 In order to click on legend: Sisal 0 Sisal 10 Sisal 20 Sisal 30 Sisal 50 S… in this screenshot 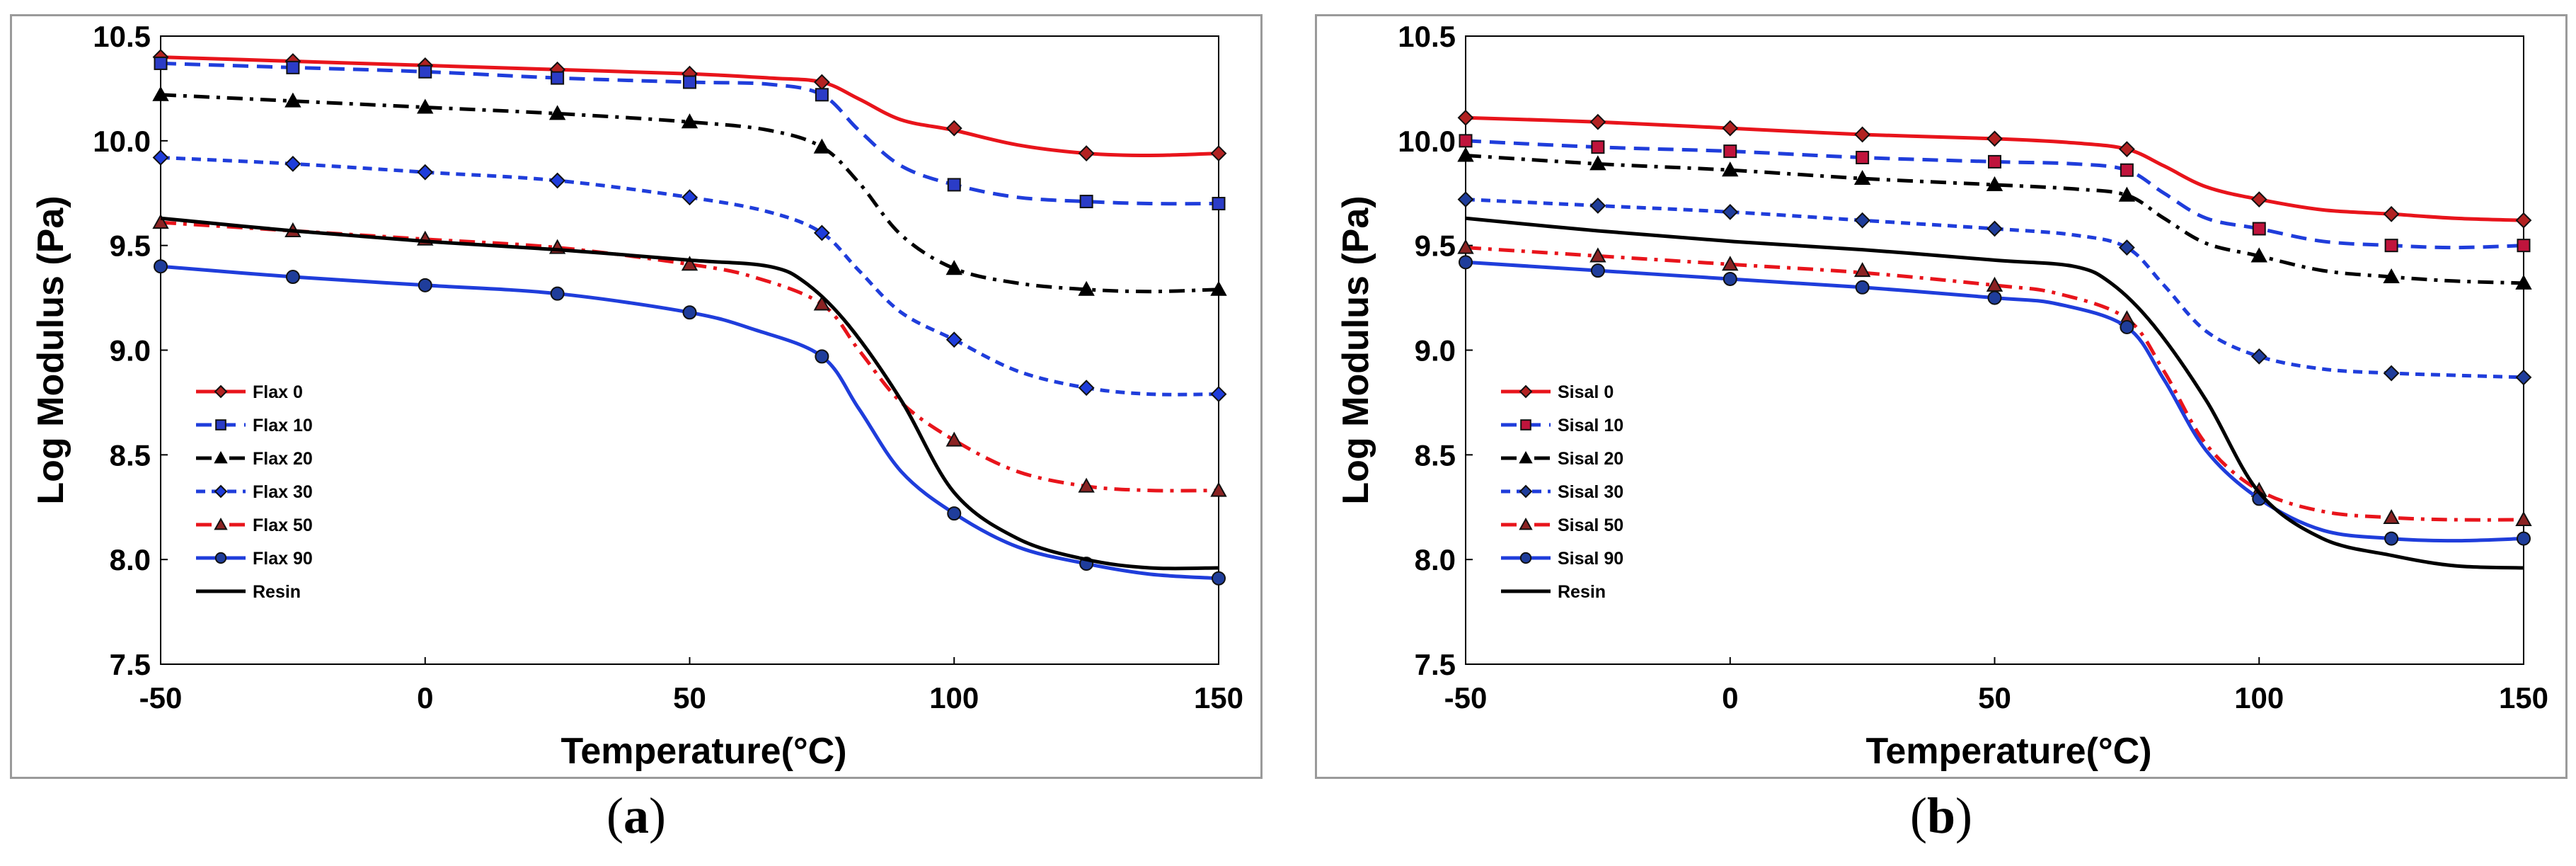, I will do `click(1562, 492)`.